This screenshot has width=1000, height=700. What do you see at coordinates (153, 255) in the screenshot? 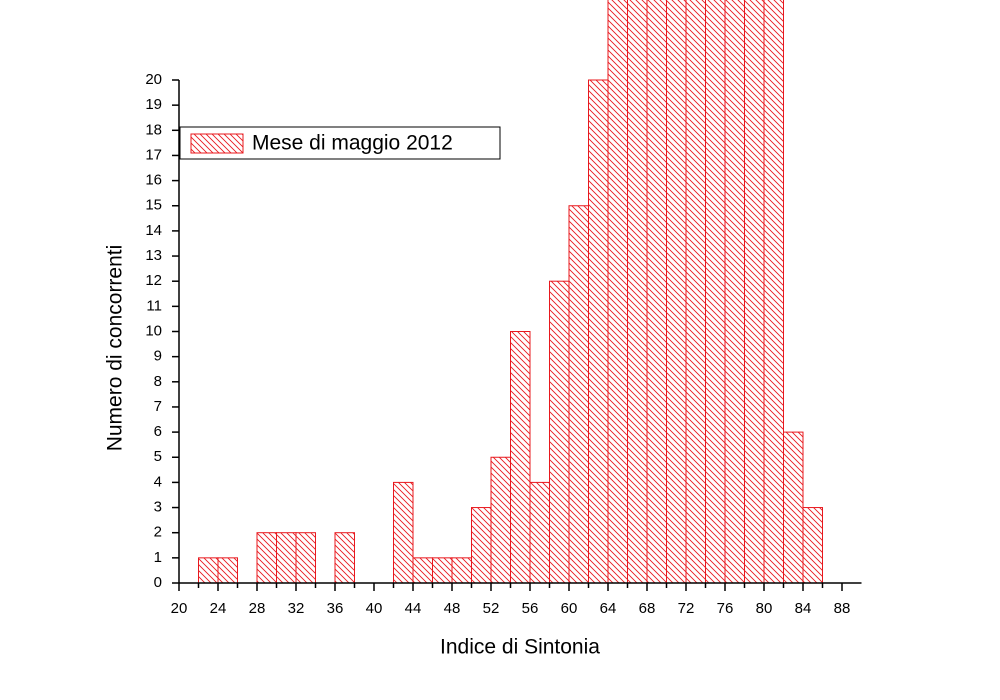
I see `y-tick-label: 13` at bounding box center [153, 255].